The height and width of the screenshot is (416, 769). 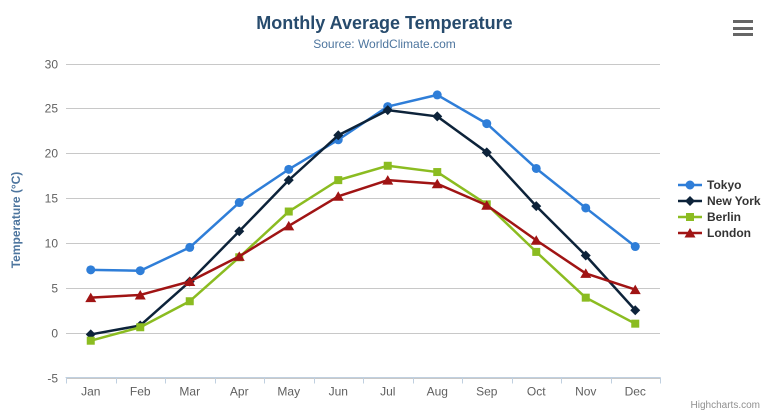 I want to click on export-menu-button, so click(x=743, y=28).